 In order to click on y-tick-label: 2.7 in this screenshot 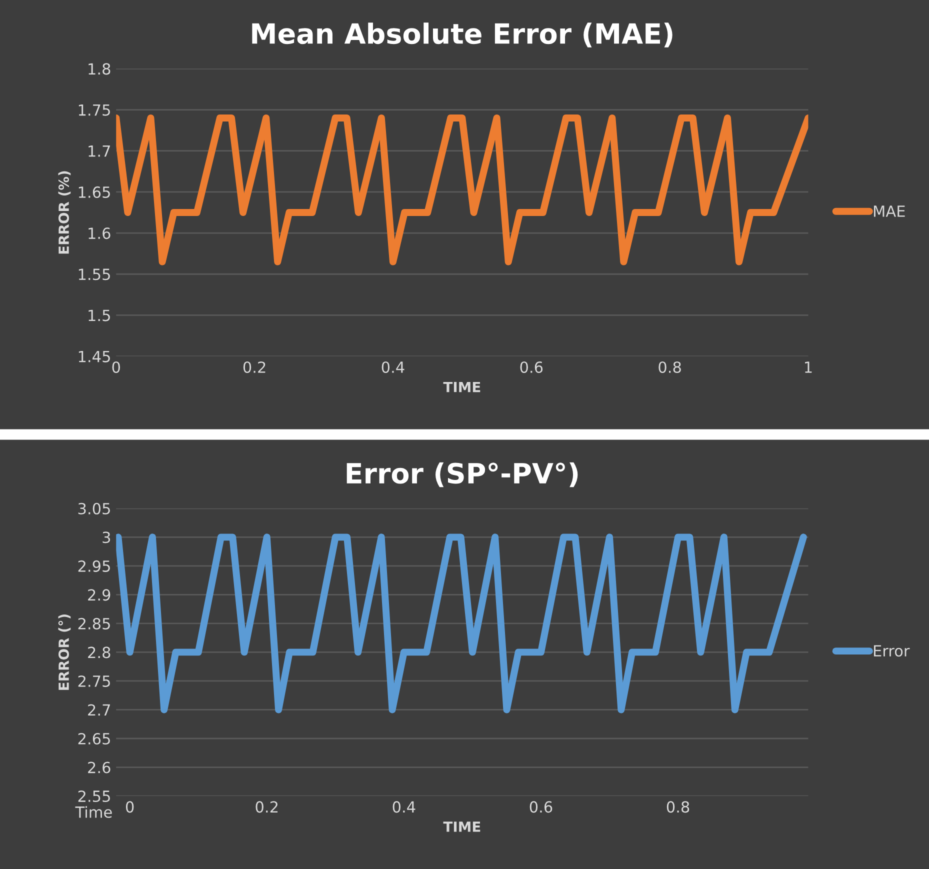, I will do `click(99, 710)`.